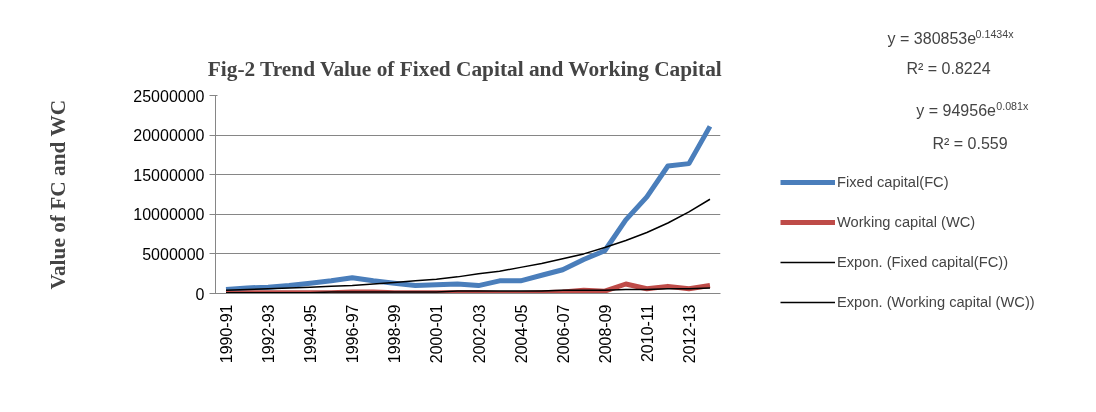  I want to click on x-tick-label: 1998-99, so click(395, 334).